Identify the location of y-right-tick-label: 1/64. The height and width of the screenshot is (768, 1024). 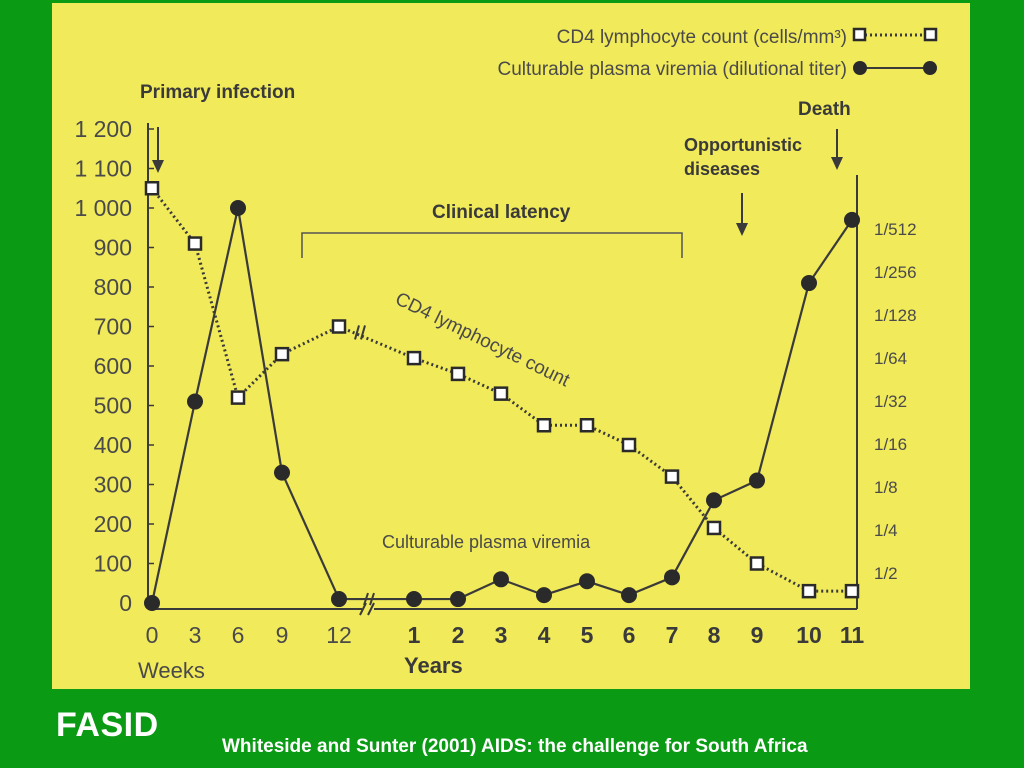
(890, 358).